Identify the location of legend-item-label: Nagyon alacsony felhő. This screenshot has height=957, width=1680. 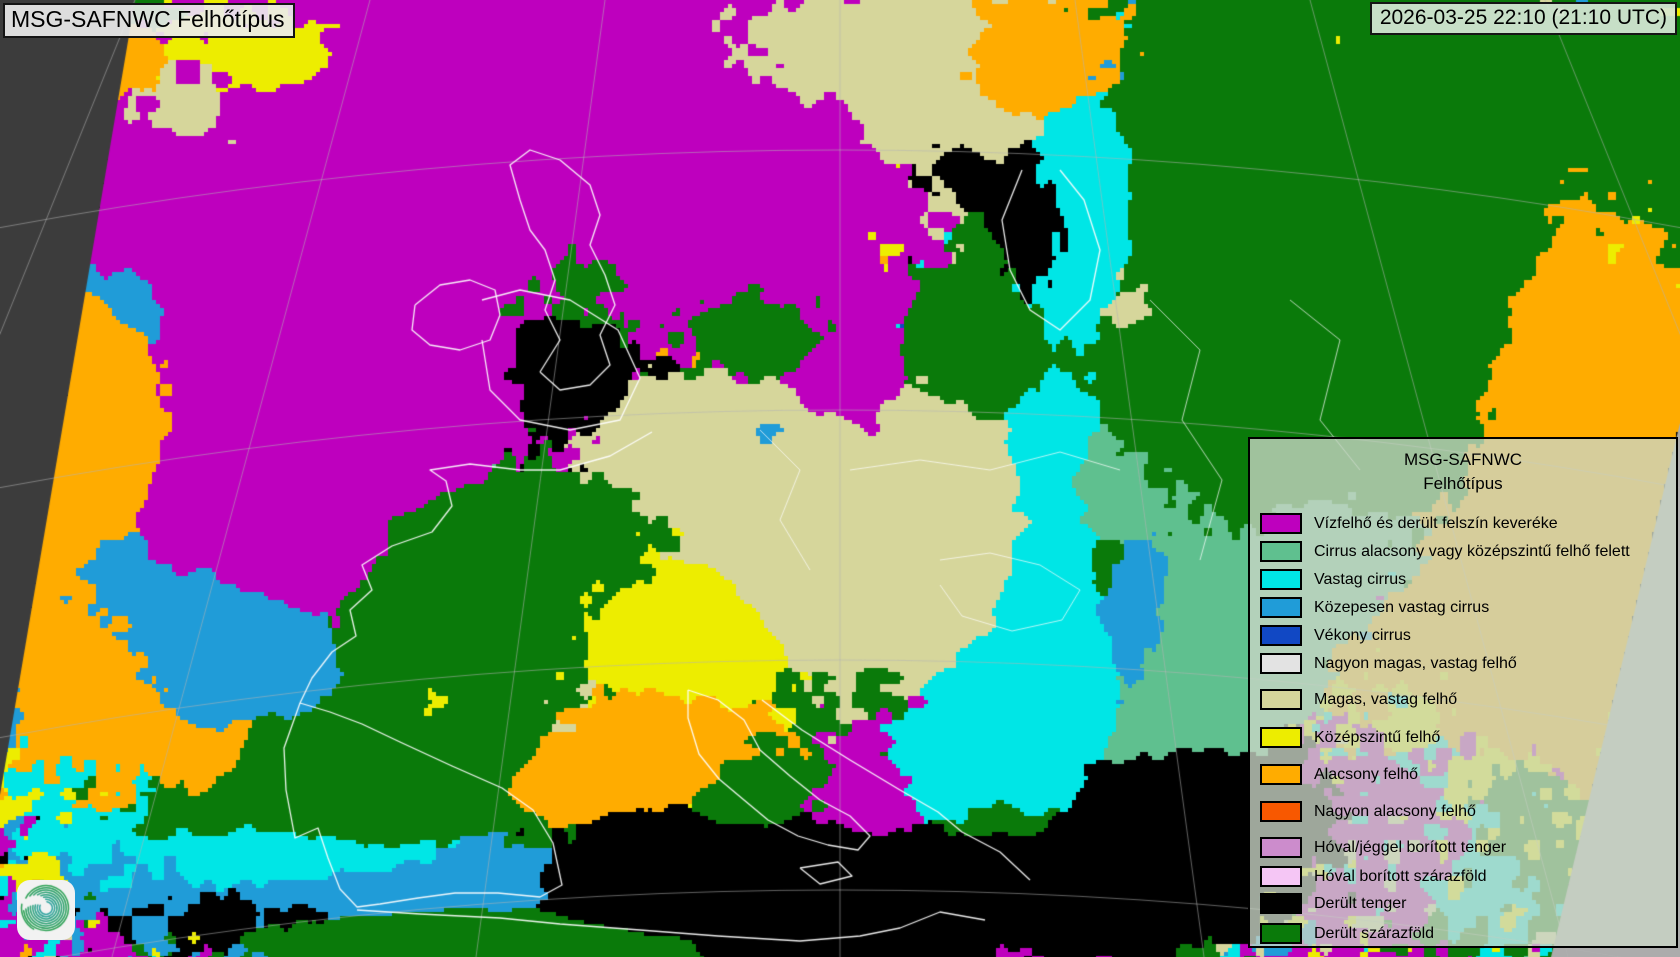
(1395, 811).